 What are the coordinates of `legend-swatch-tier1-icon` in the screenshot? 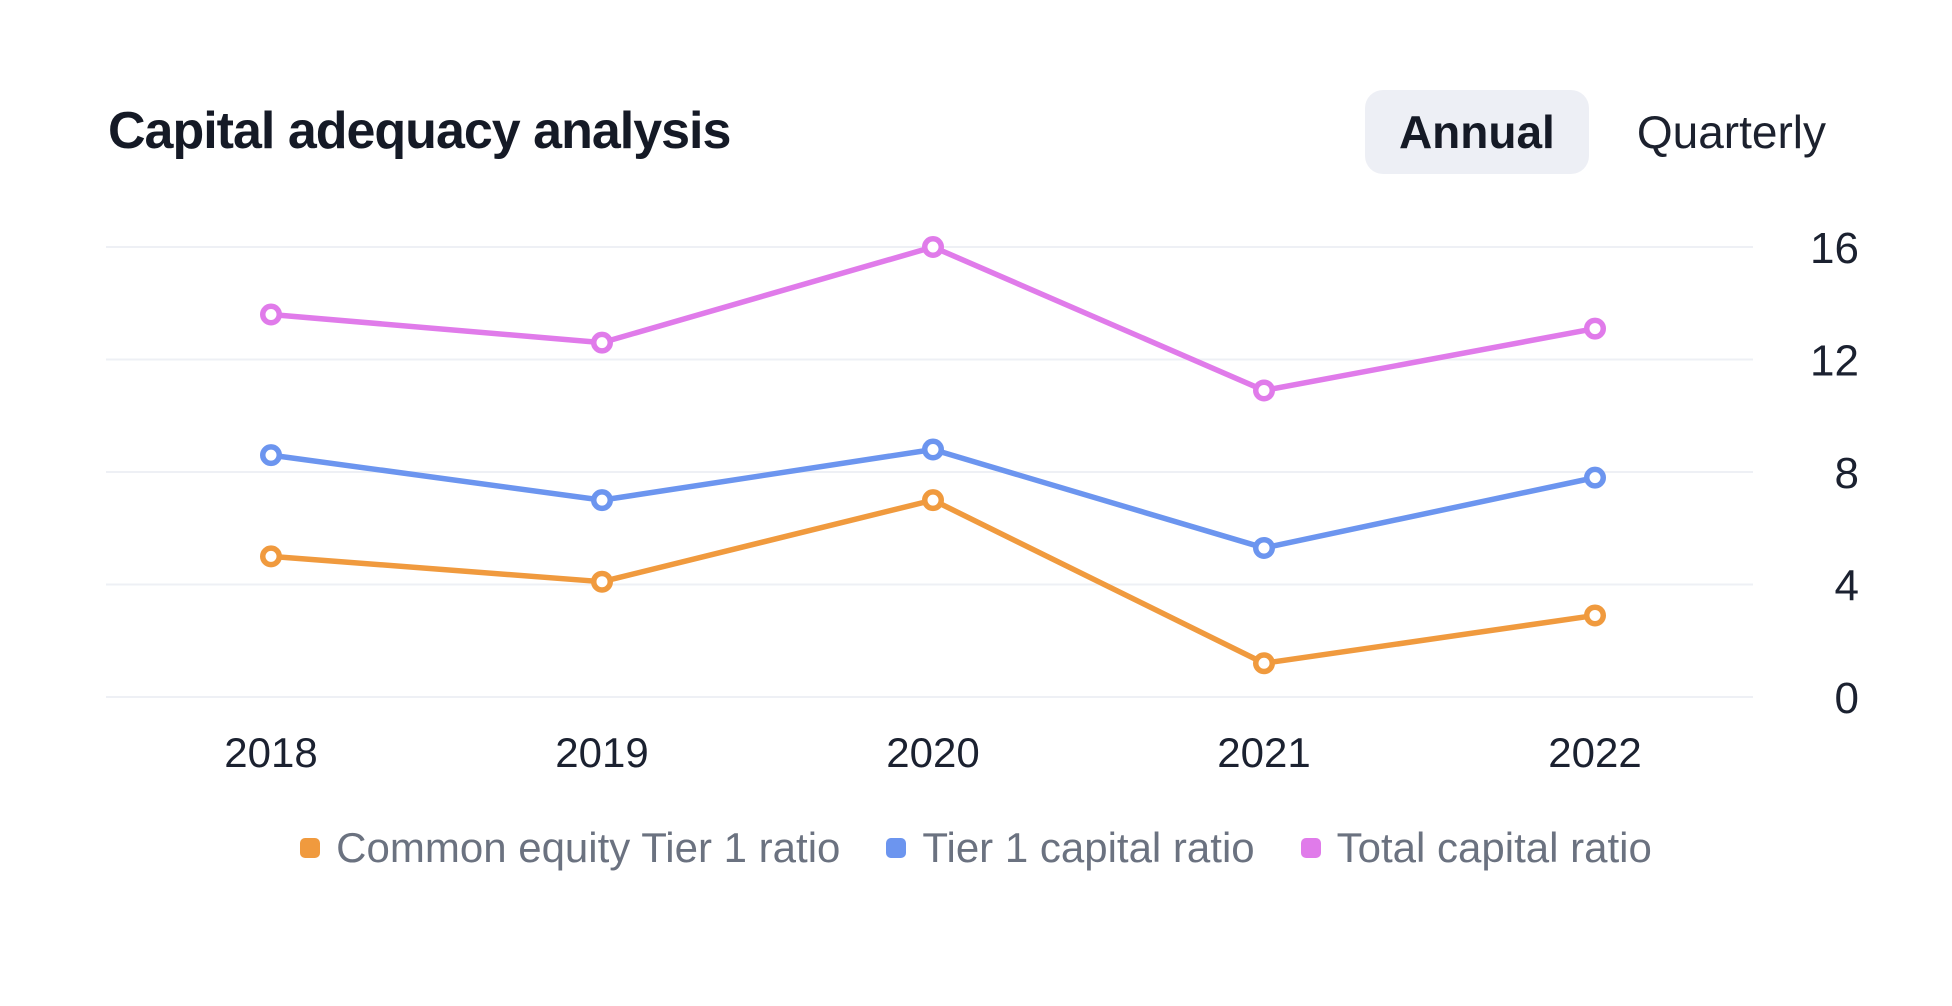 It's located at (896, 848).